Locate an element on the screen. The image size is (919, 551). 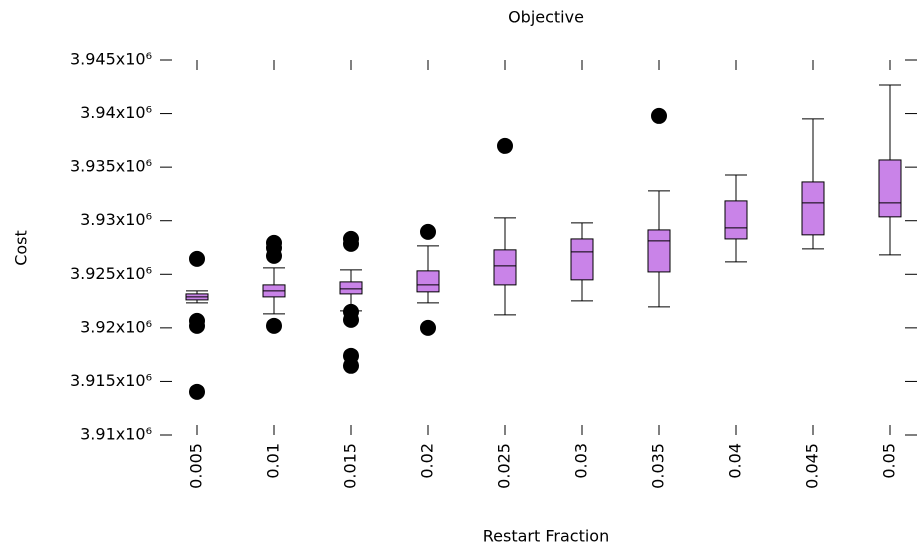
y-tick-label: 3.91x10⁶ is located at coordinates (116, 434).